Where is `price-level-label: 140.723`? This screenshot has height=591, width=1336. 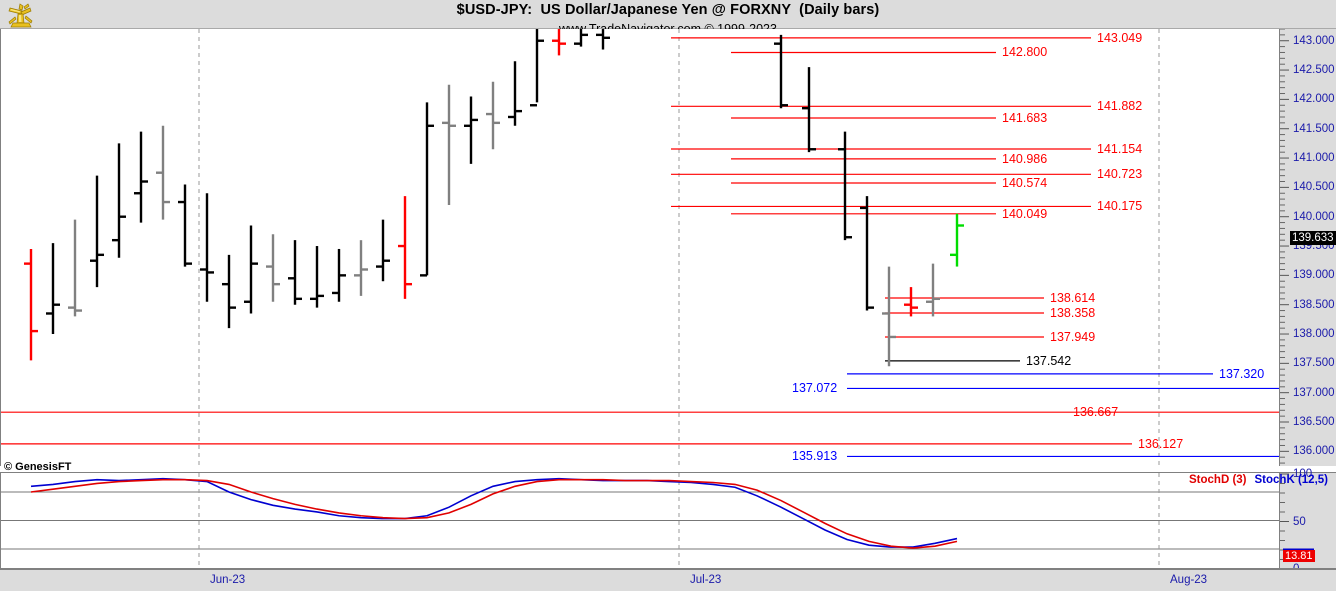
price-level-label: 140.723 is located at coordinates (1120, 174).